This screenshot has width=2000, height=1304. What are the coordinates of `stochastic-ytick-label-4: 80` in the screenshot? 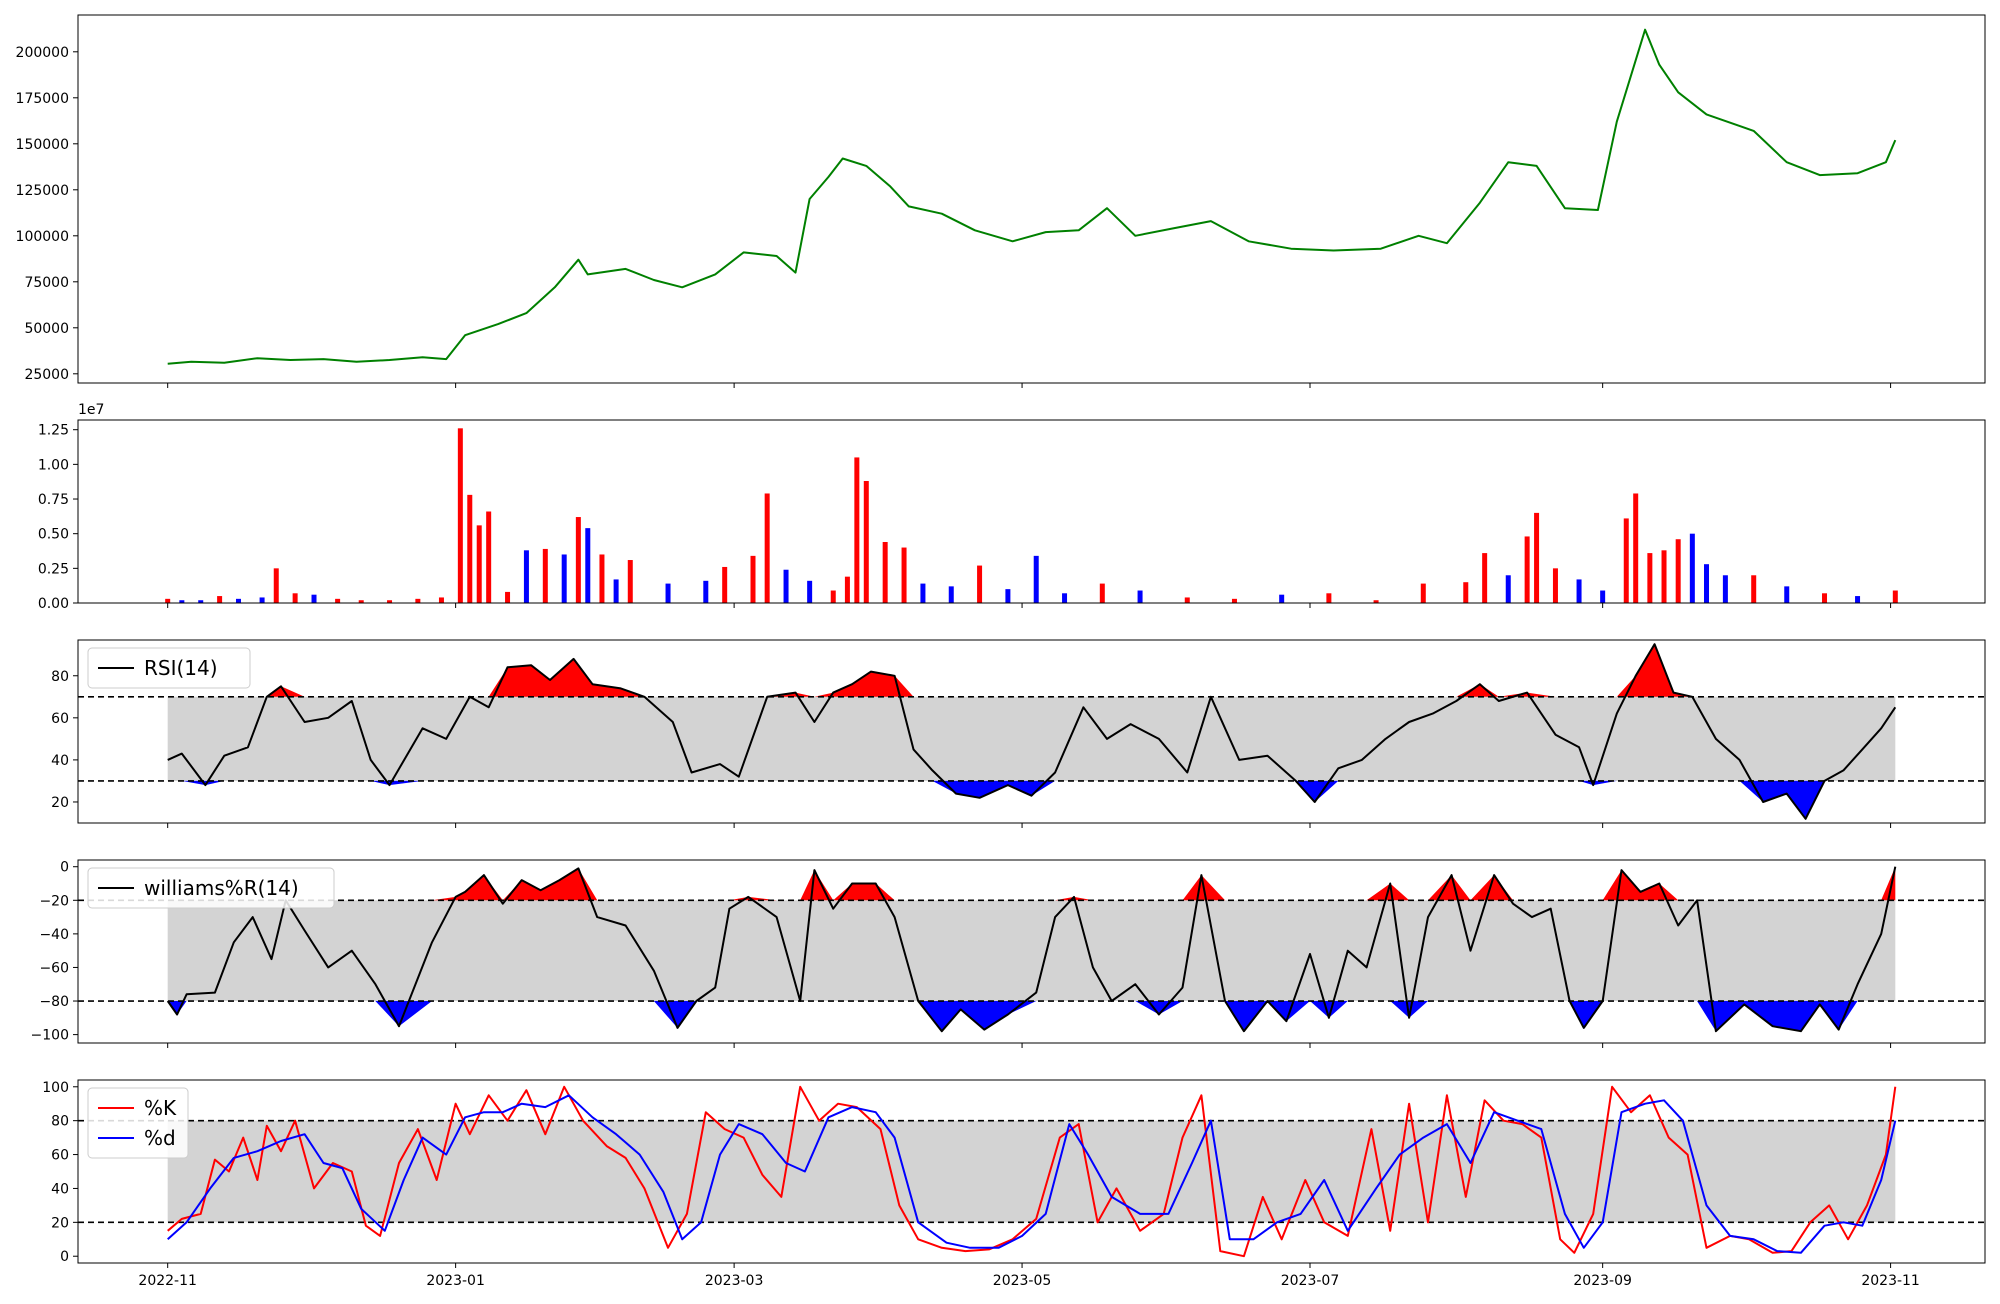 It's located at (60, 1122).